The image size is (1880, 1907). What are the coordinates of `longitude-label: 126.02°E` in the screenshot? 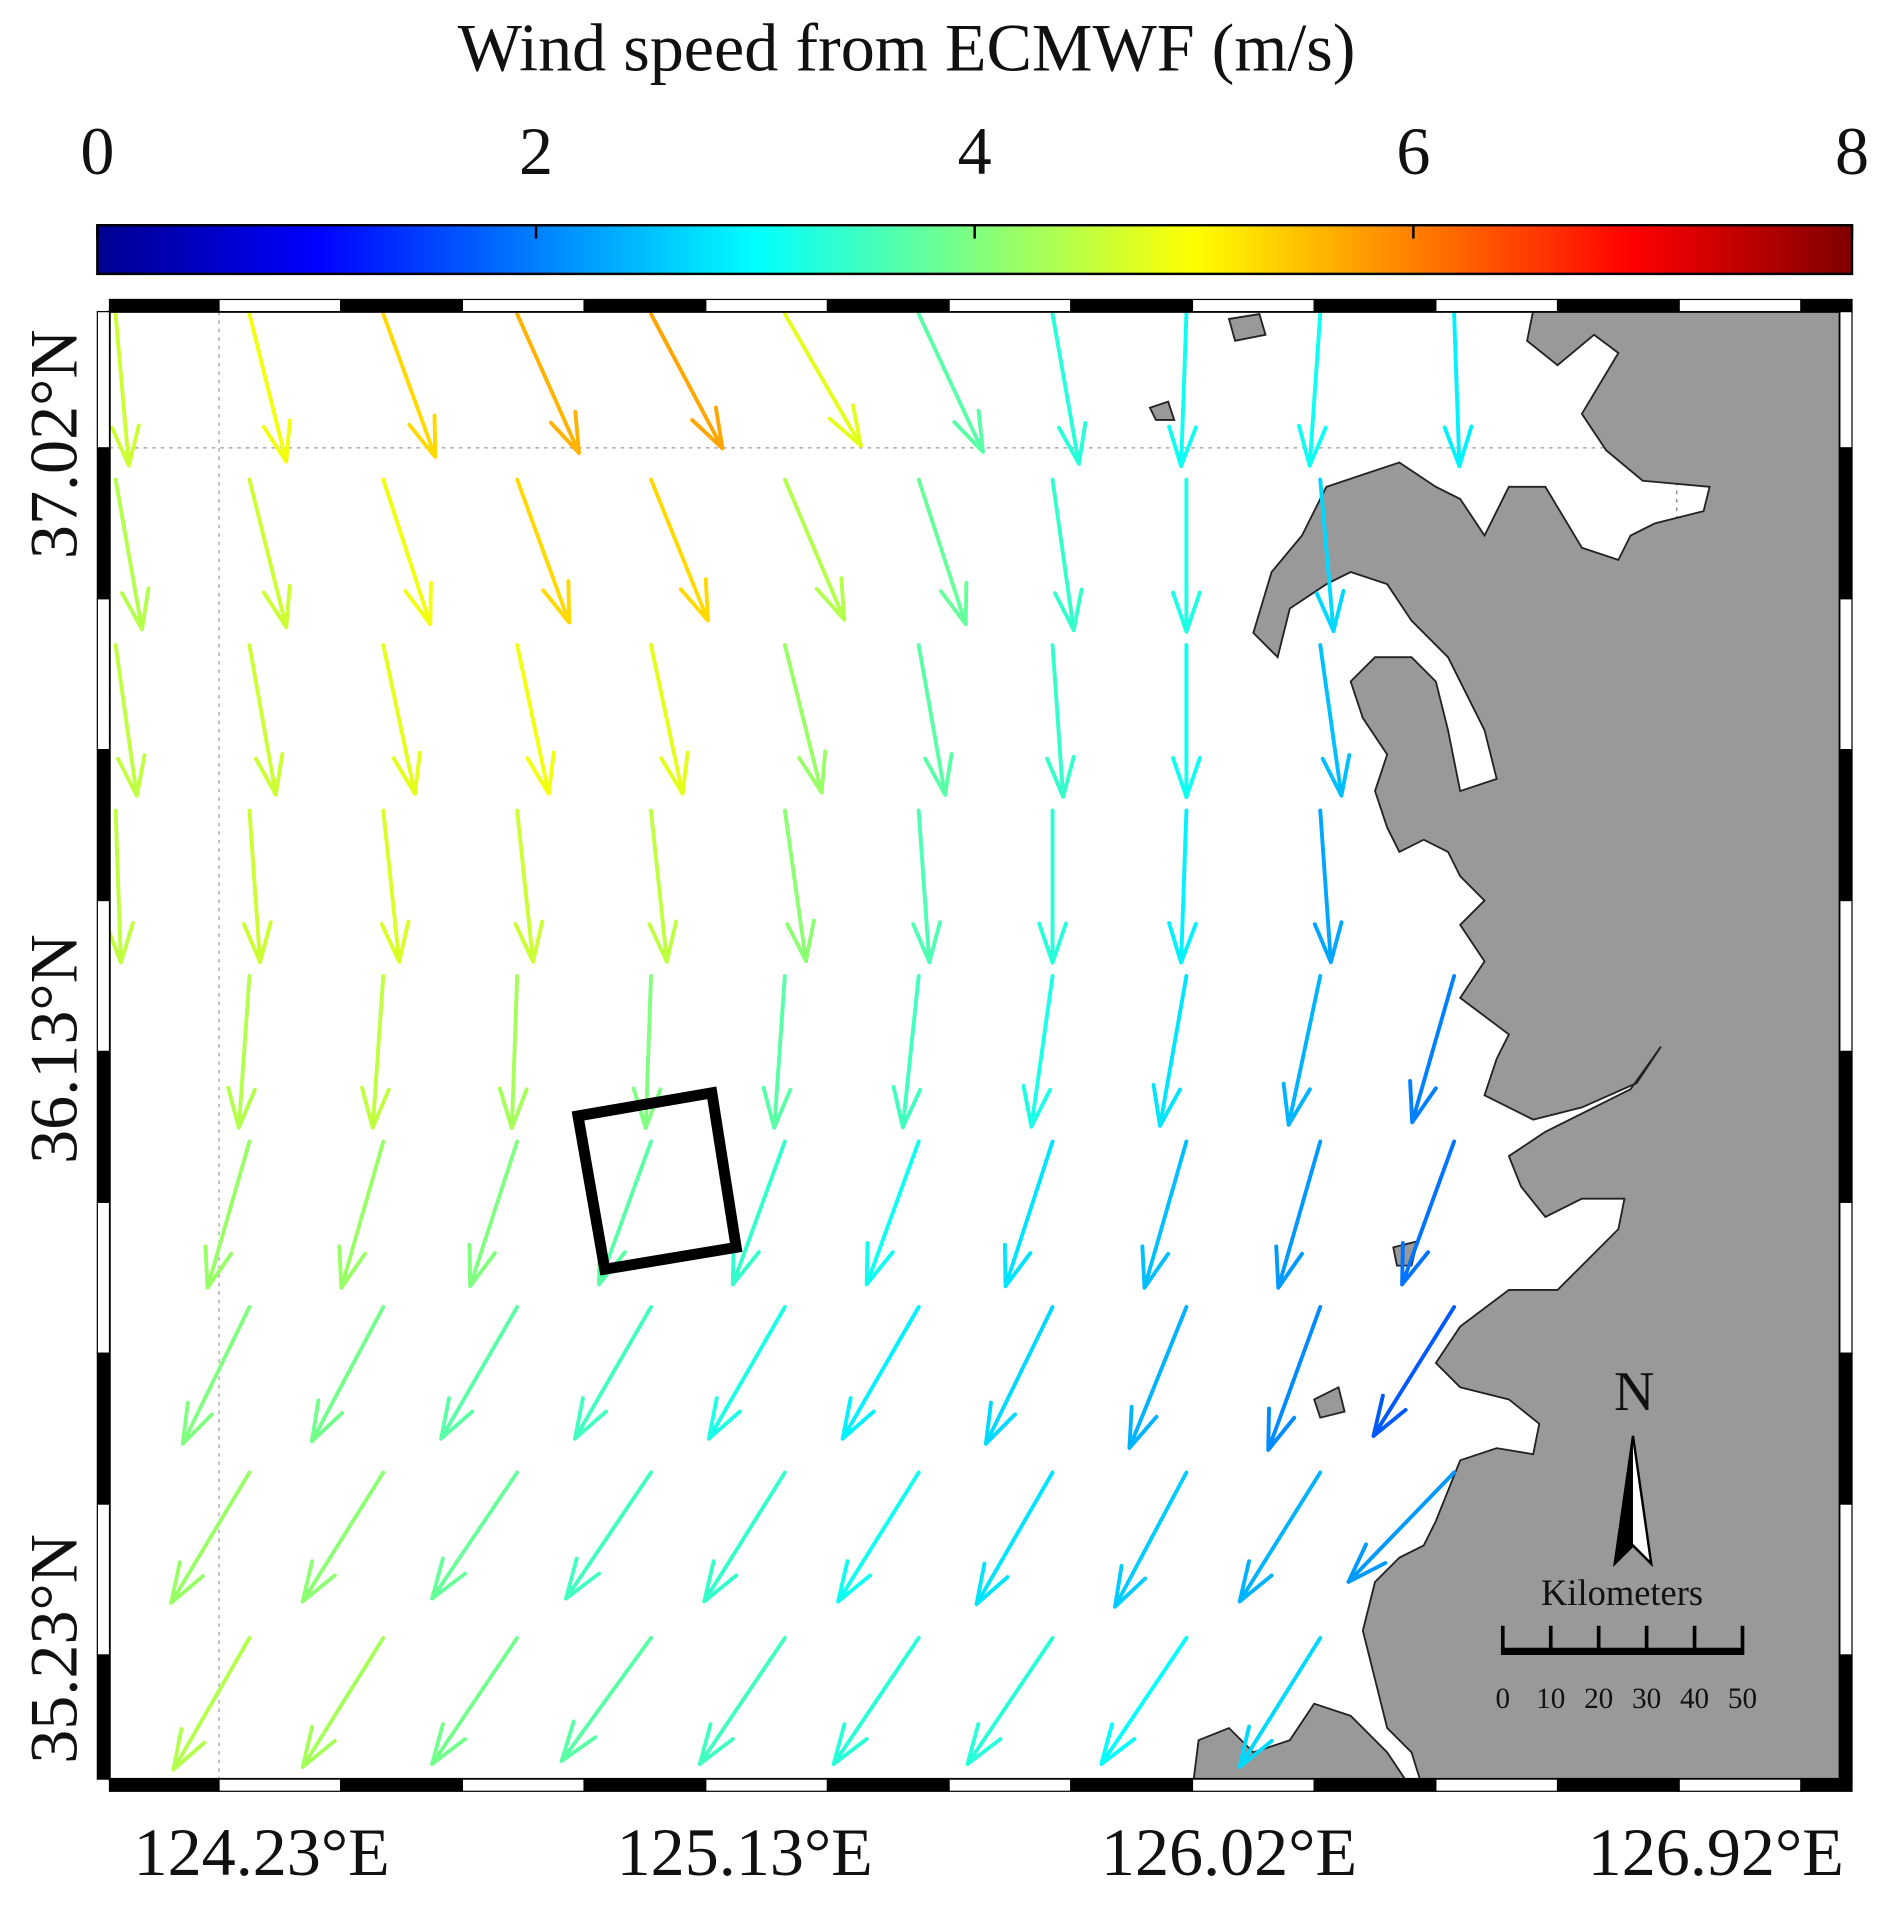 It's located at (1229, 1852).